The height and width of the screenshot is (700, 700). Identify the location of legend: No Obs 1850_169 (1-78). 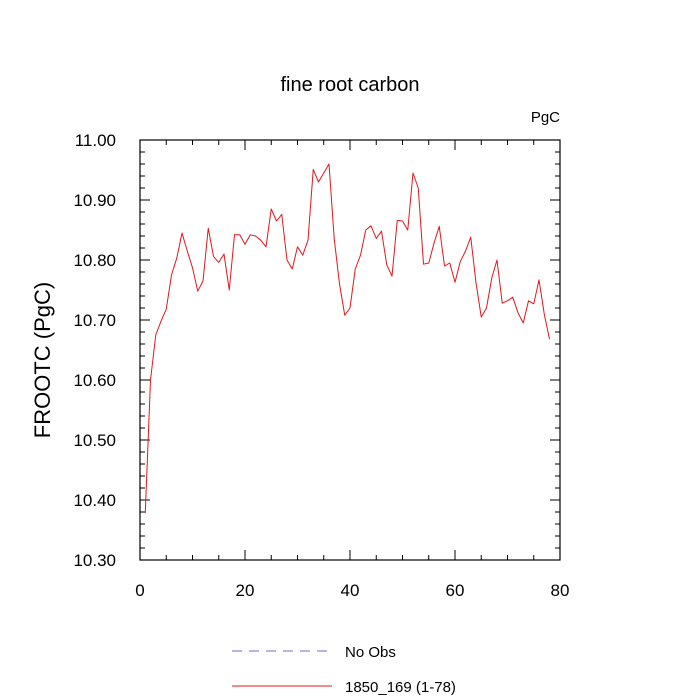
(344, 670).